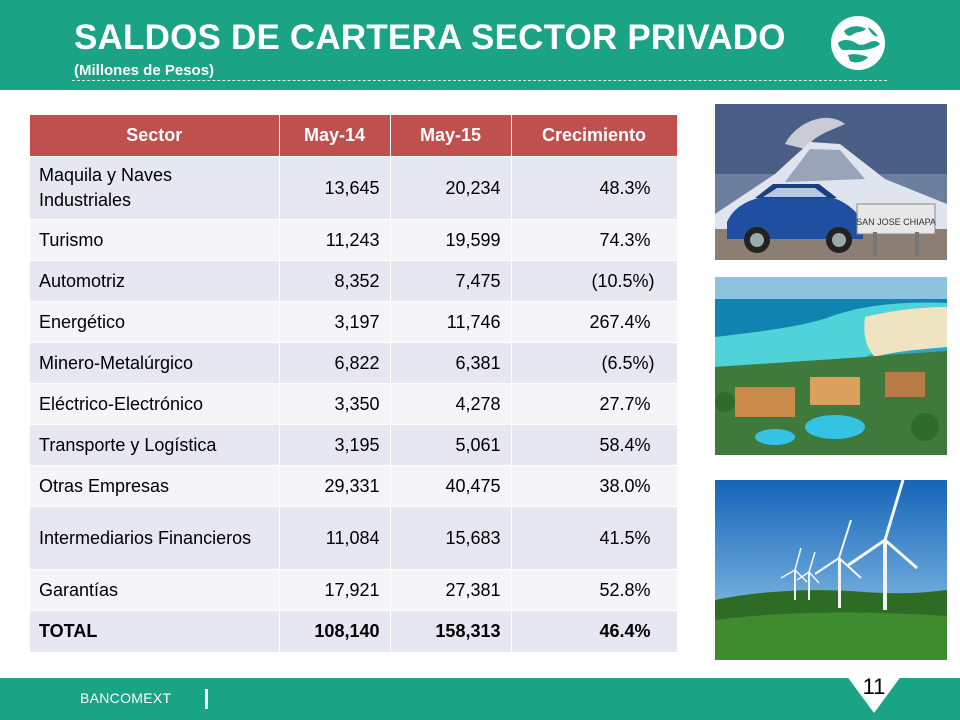 The image size is (960, 720). What do you see at coordinates (335, 590) in the screenshot?
I see `cell-may14: 17,921` at bounding box center [335, 590].